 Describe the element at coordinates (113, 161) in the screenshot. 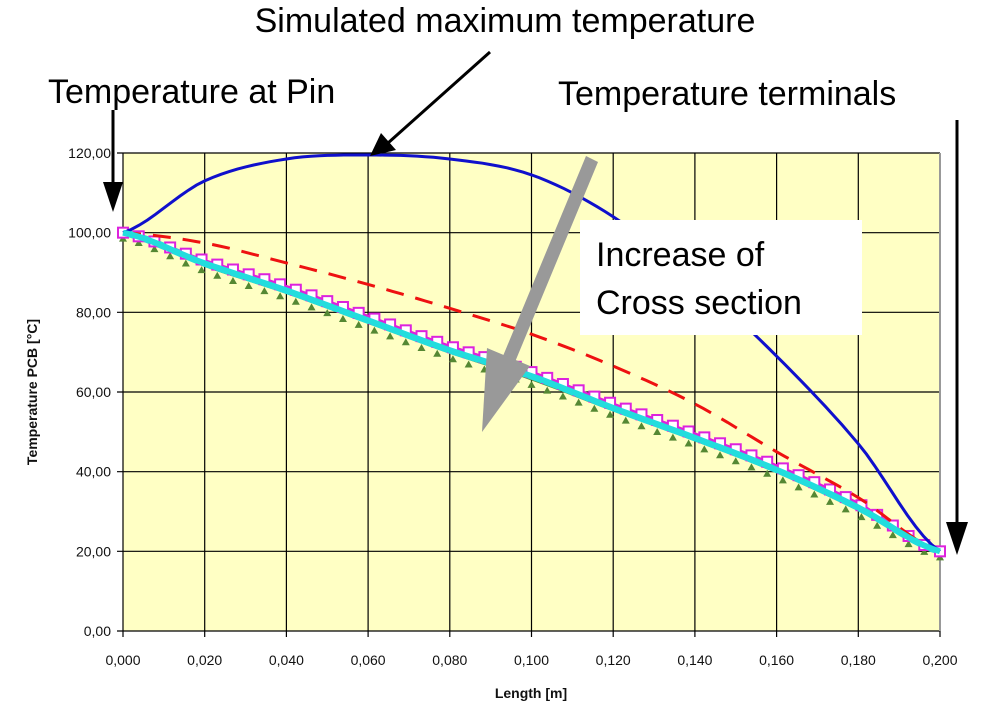

I see `pin-arrow-icon` at that location.